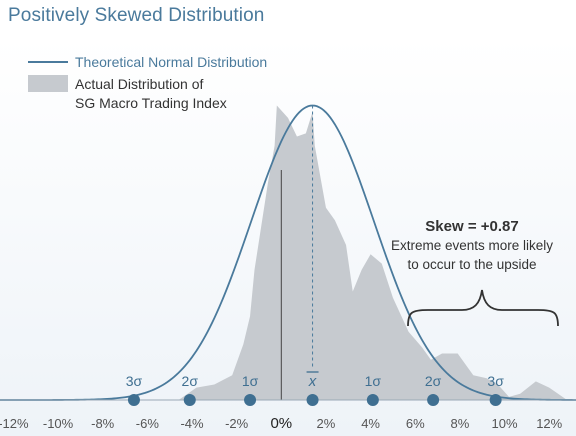  I want to click on legend-label-actual-line1: Actual Distribution of, so click(139, 84).